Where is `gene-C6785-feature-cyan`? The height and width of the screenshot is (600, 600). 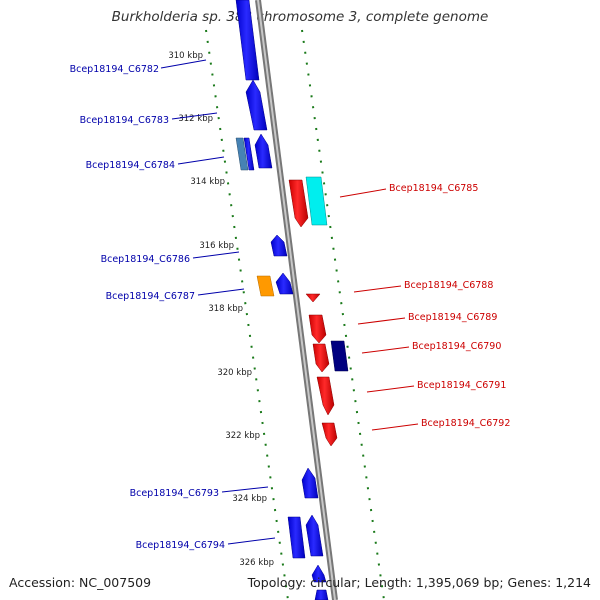 gene-C6785-feature-cyan is located at coordinates (316, 201).